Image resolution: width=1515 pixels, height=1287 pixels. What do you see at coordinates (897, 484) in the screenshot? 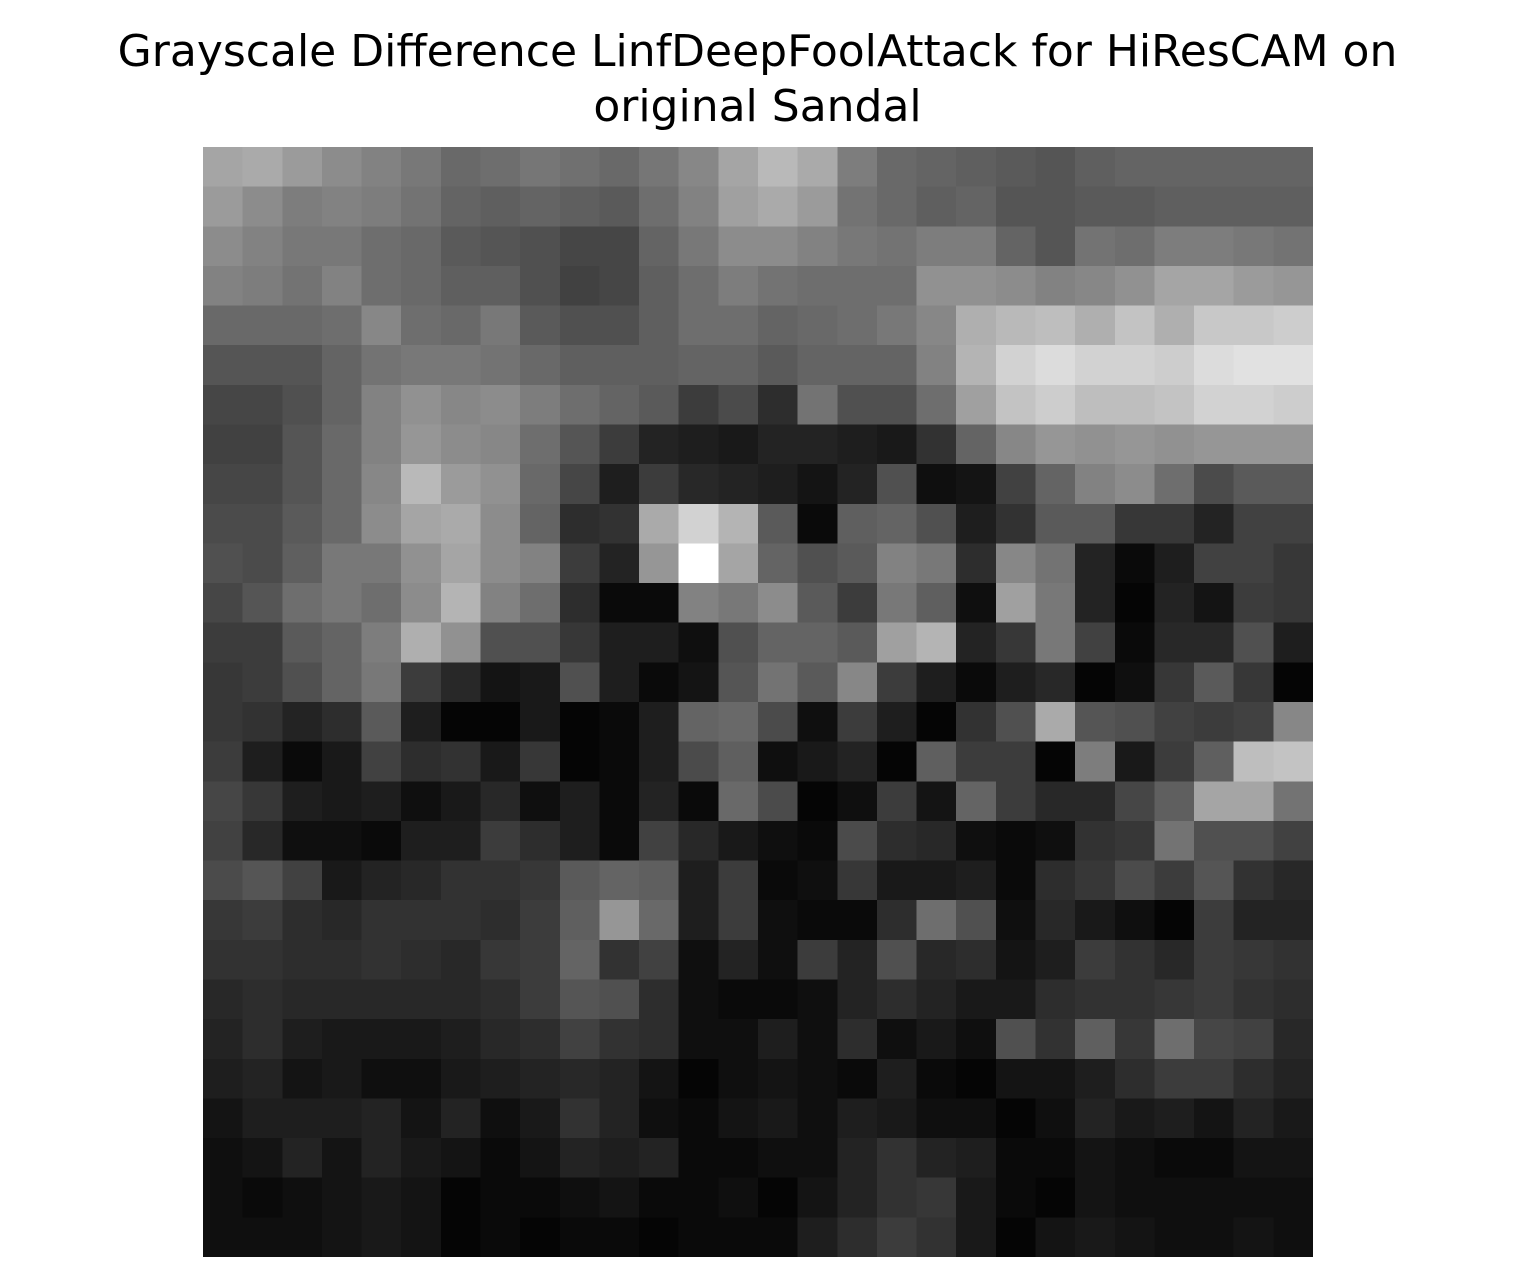
I see `heatmap-cell-r8-c17` at bounding box center [897, 484].